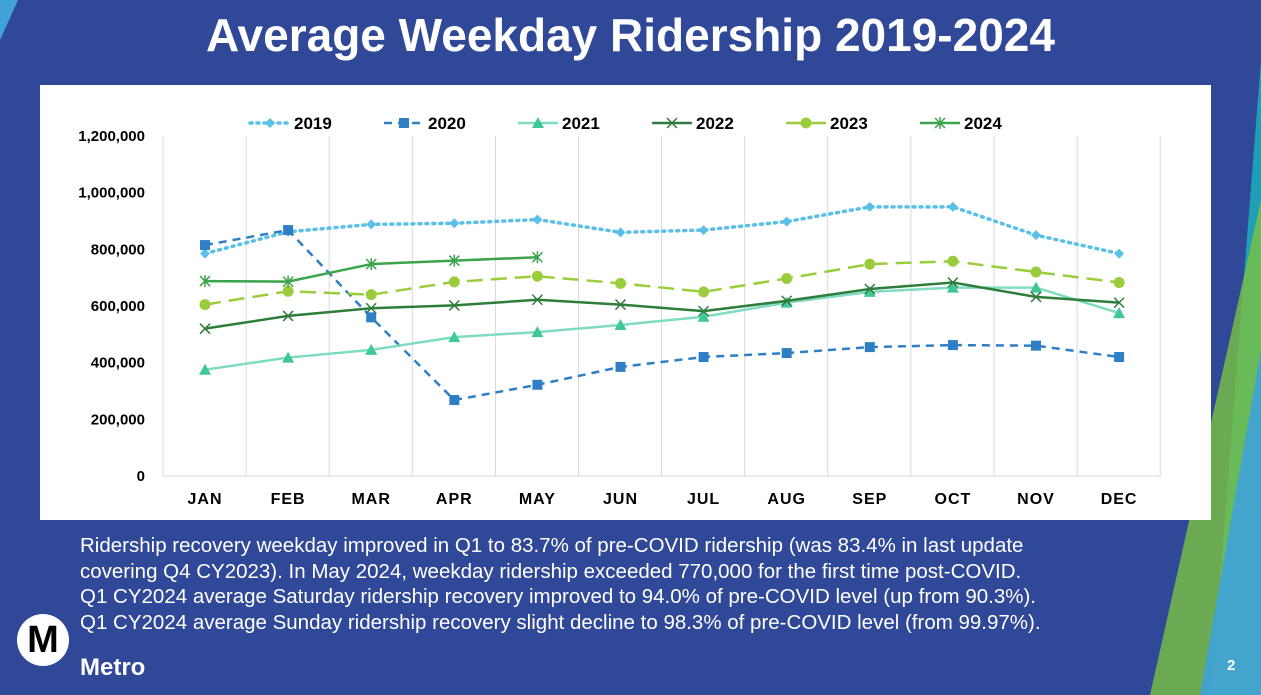 The width and height of the screenshot is (1261, 695). Describe the element at coordinates (141, 476) in the screenshot. I see `y-tick-label: 0` at that location.